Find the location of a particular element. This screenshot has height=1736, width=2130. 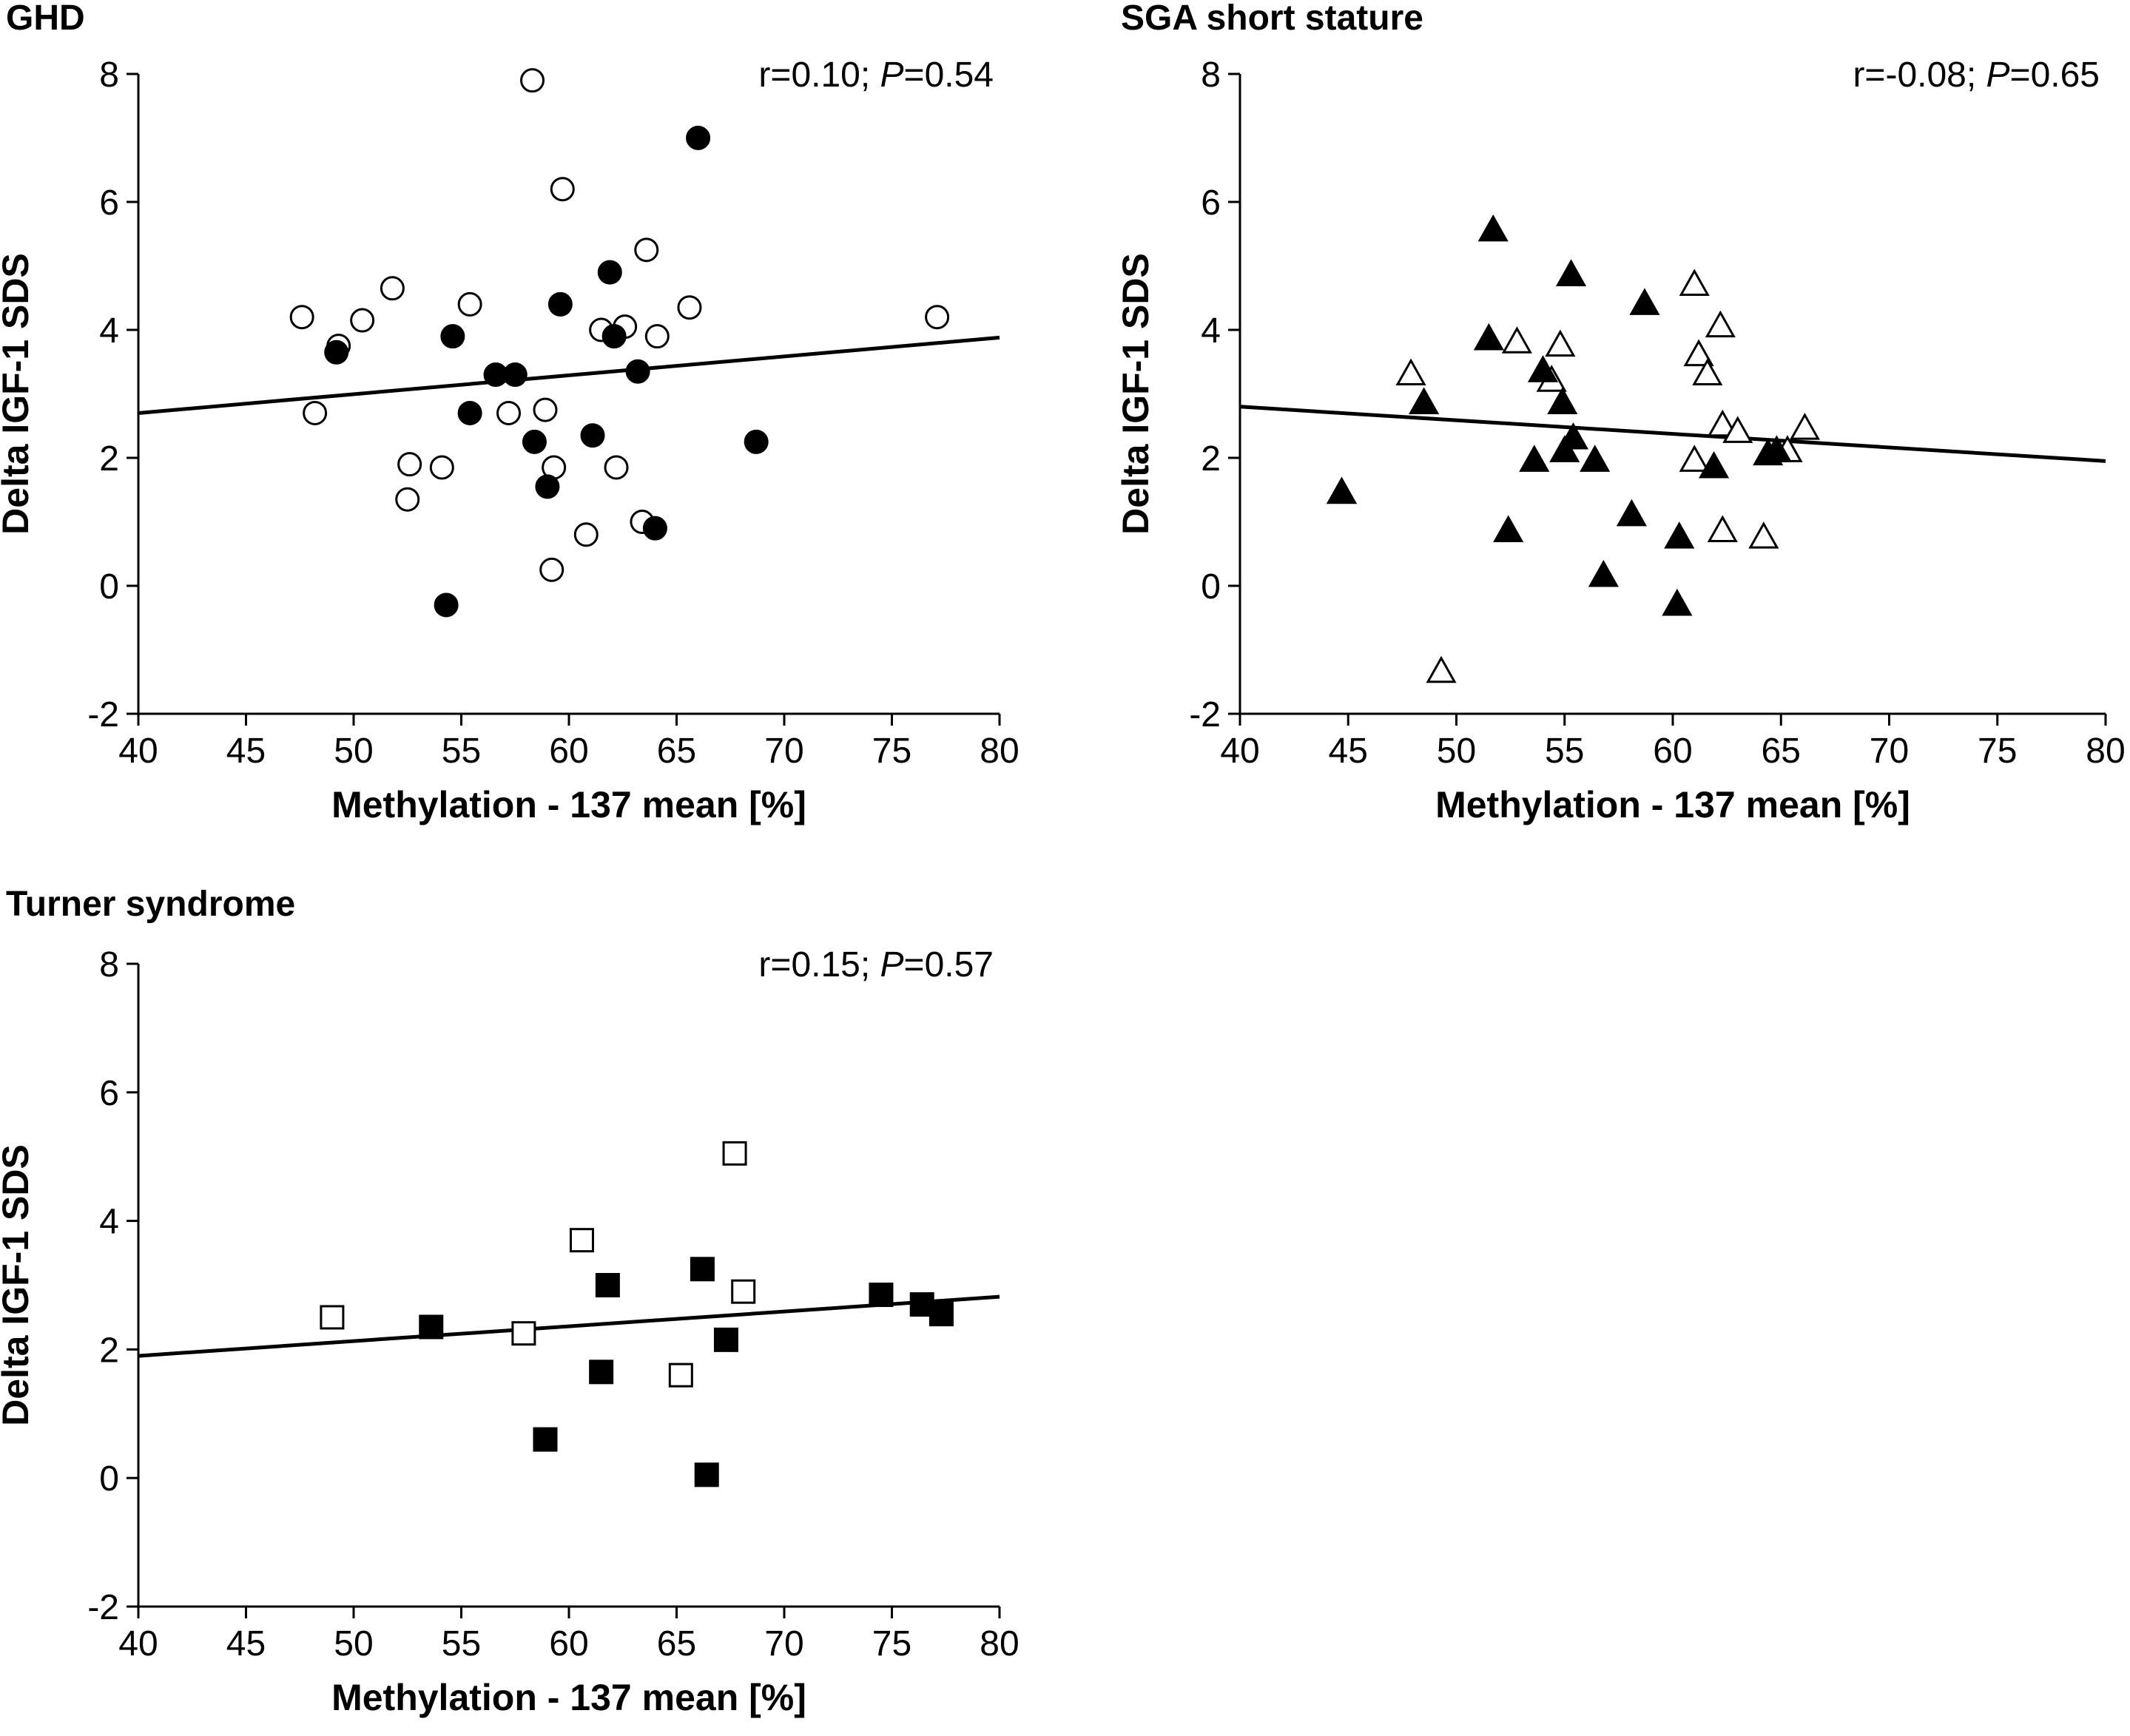

stats-annotation: r=-0.08; P=0.65 is located at coordinates (1976, 75).